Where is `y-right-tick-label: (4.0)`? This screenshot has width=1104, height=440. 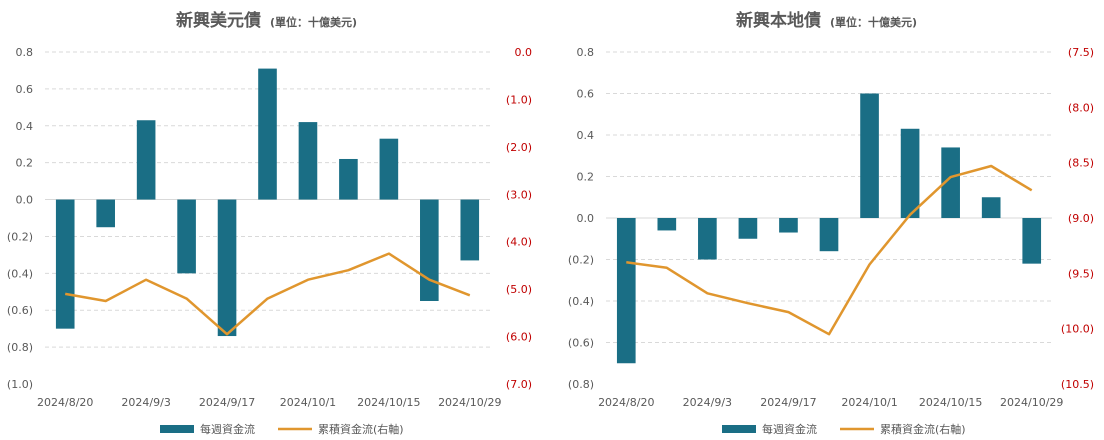 y-right-tick-label: (4.0) is located at coordinates (519, 242).